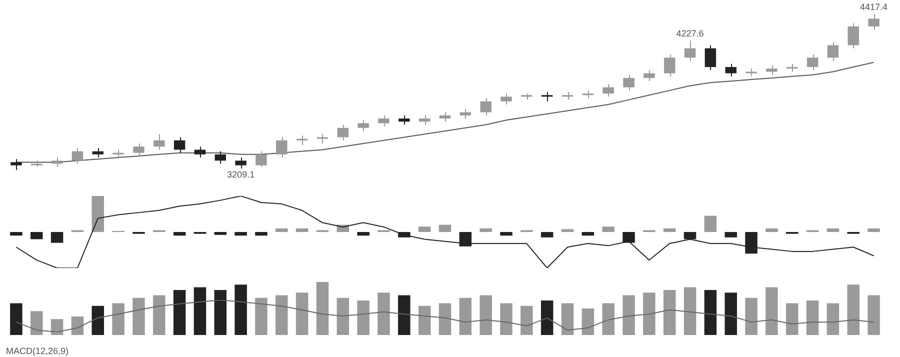 This screenshot has width=900, height=357. Describe the element at coordinates (37, 351) in the screenshot. I see `text: MACD(12,26,9)` at that location.